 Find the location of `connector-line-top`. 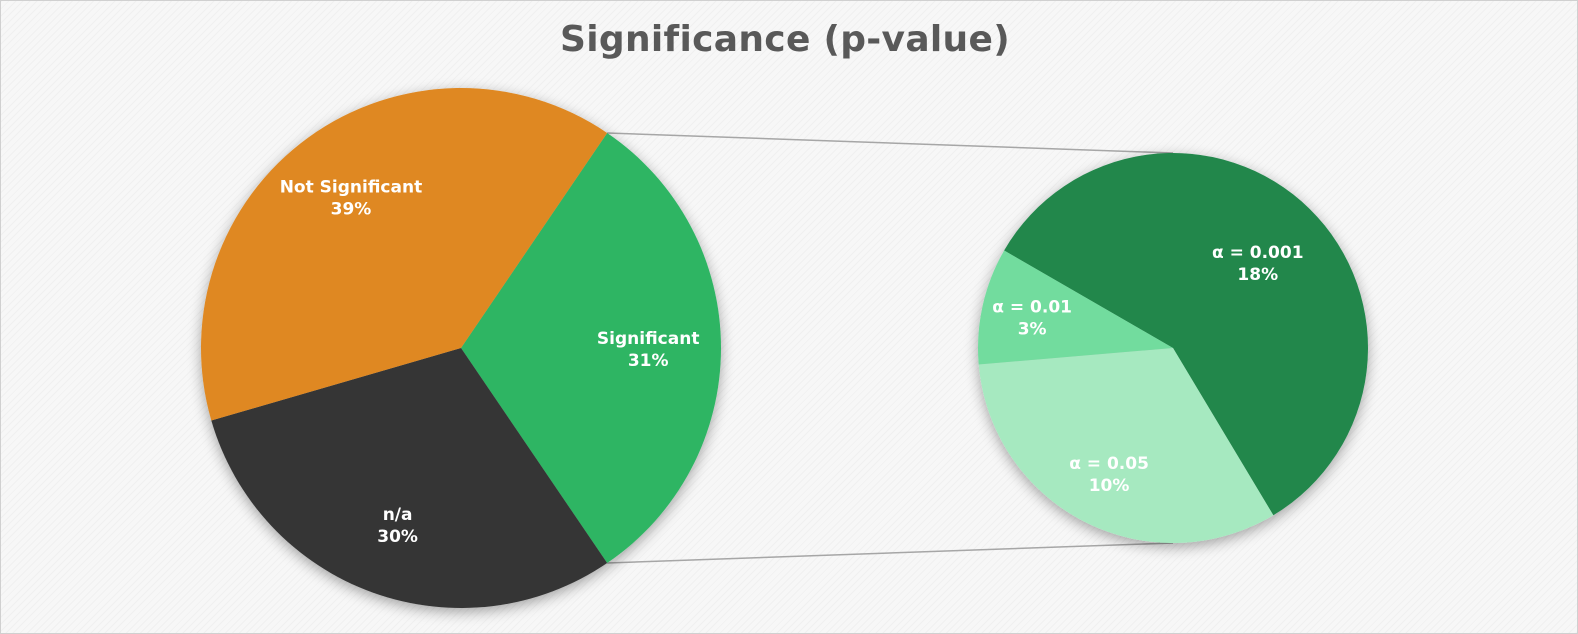

connector-line-top is located at coordinates (890, 143).